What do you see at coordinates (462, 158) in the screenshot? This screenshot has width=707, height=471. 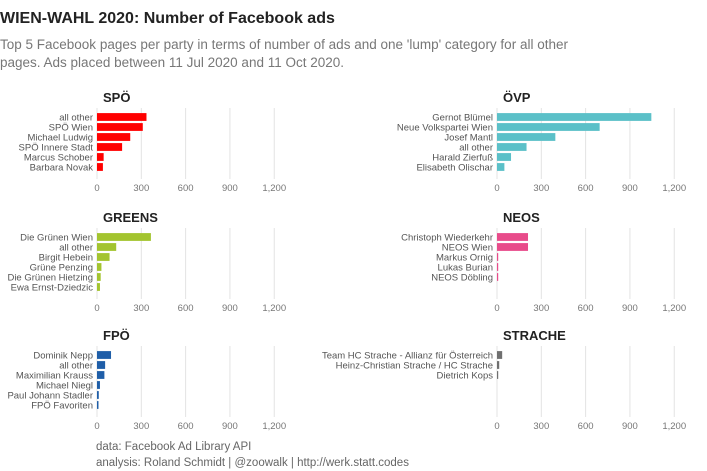 I see `category-label: Harald Zierfuß` at bounding box center [462, 158].